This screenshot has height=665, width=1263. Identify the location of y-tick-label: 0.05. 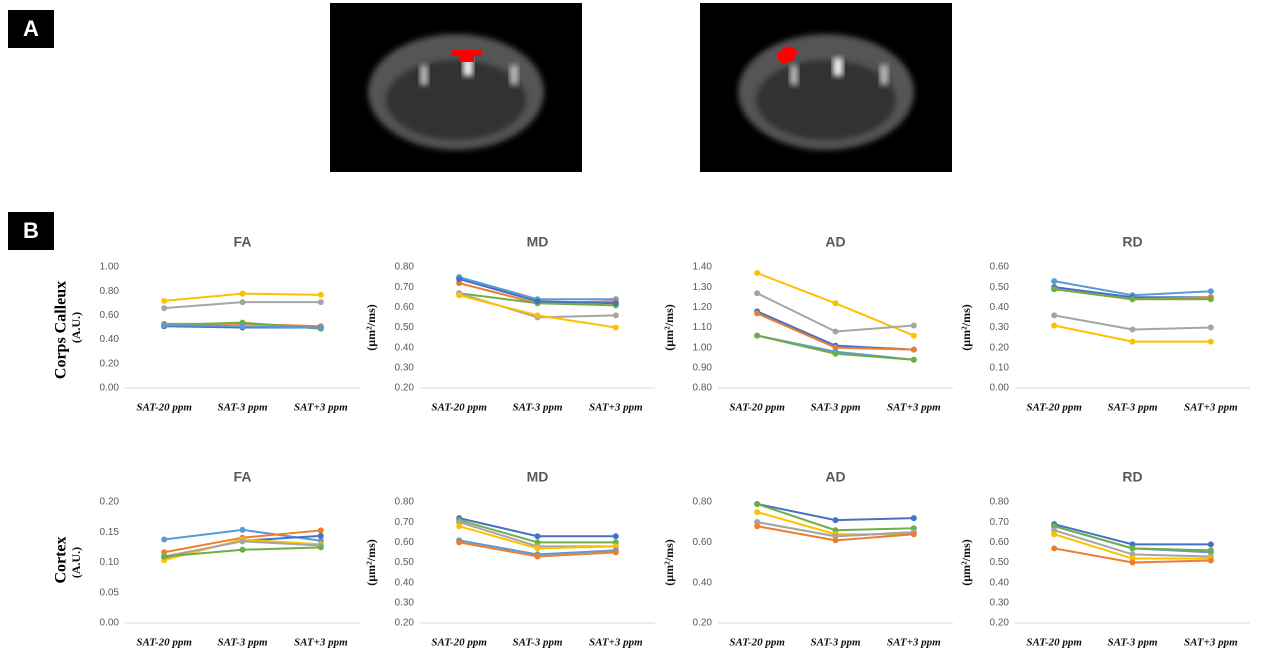
(110, 592).